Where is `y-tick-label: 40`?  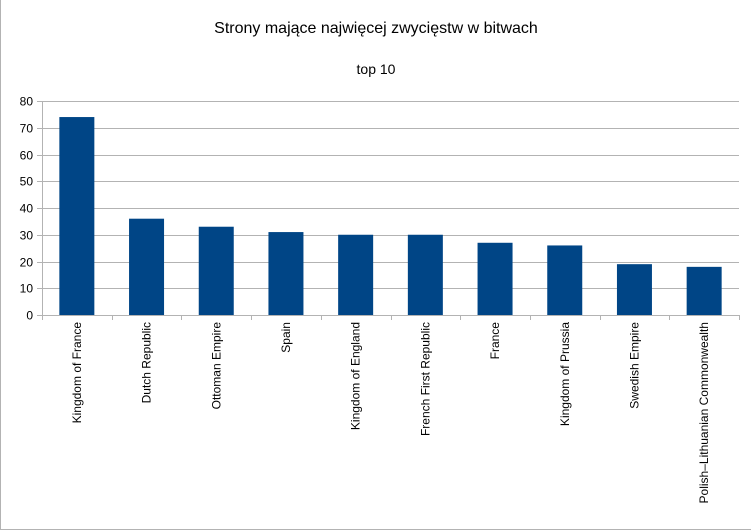 y-tick-label: 40 is located at coordinates (27, 209).